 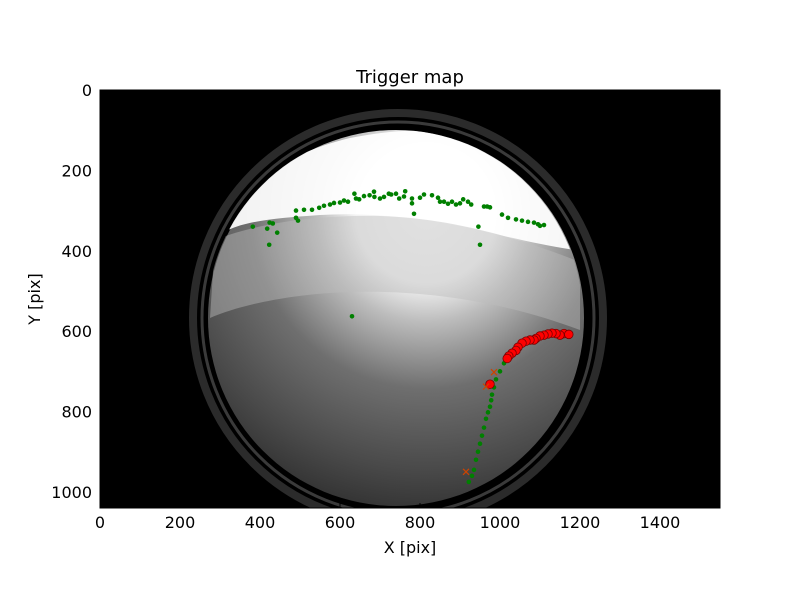 What do you see at coordinates (87, 90) in the screenshot?
I see `y-tick-label: 0` at bounding box center [87, 90].